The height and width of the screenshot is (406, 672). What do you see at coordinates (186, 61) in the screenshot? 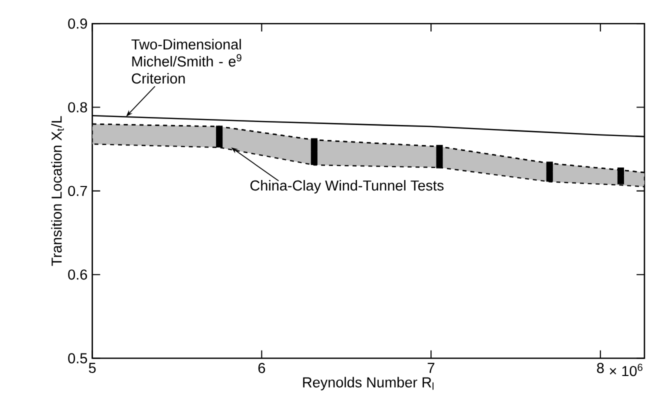
I see `text: Two-Dimensional Michel/Smith - e$^{9}$ Criterion` at bounding box center [186, 61].